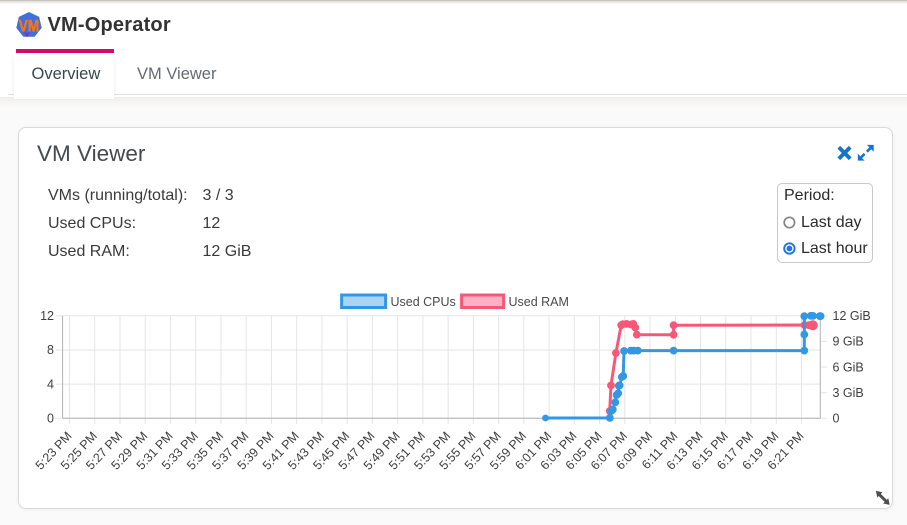 The width and height of the screenshot is (907, 525). Describe the element at coordinates (848, 367) in the screenshot. I see `svg-text: 6 GiB` at that location.